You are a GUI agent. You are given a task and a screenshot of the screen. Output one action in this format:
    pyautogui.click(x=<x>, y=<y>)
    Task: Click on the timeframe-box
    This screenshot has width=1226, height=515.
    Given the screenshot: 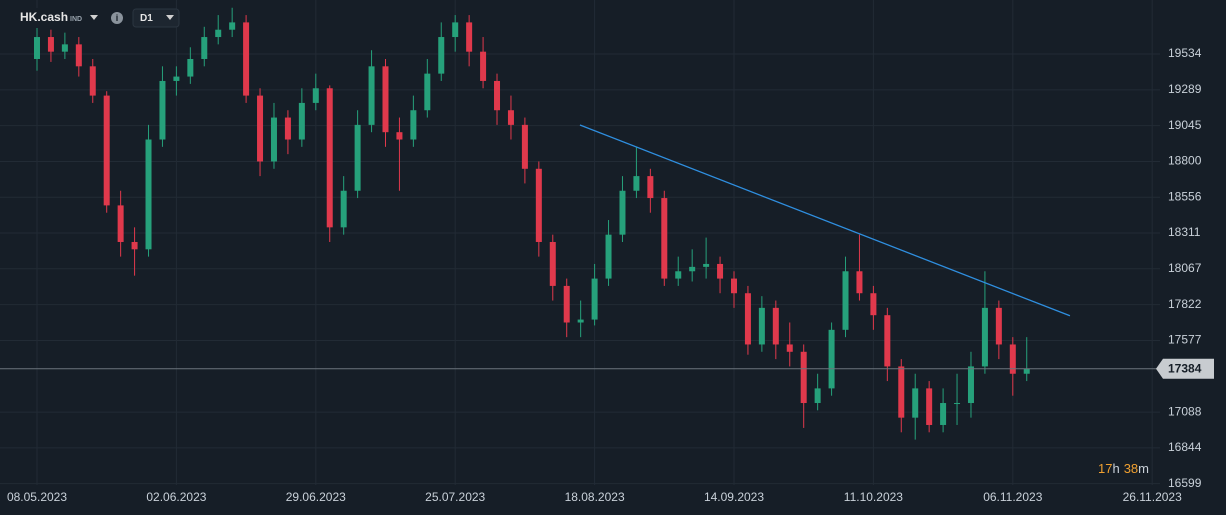 What is the action you would take?
    pyautogui.click(x=156, y=18)
    